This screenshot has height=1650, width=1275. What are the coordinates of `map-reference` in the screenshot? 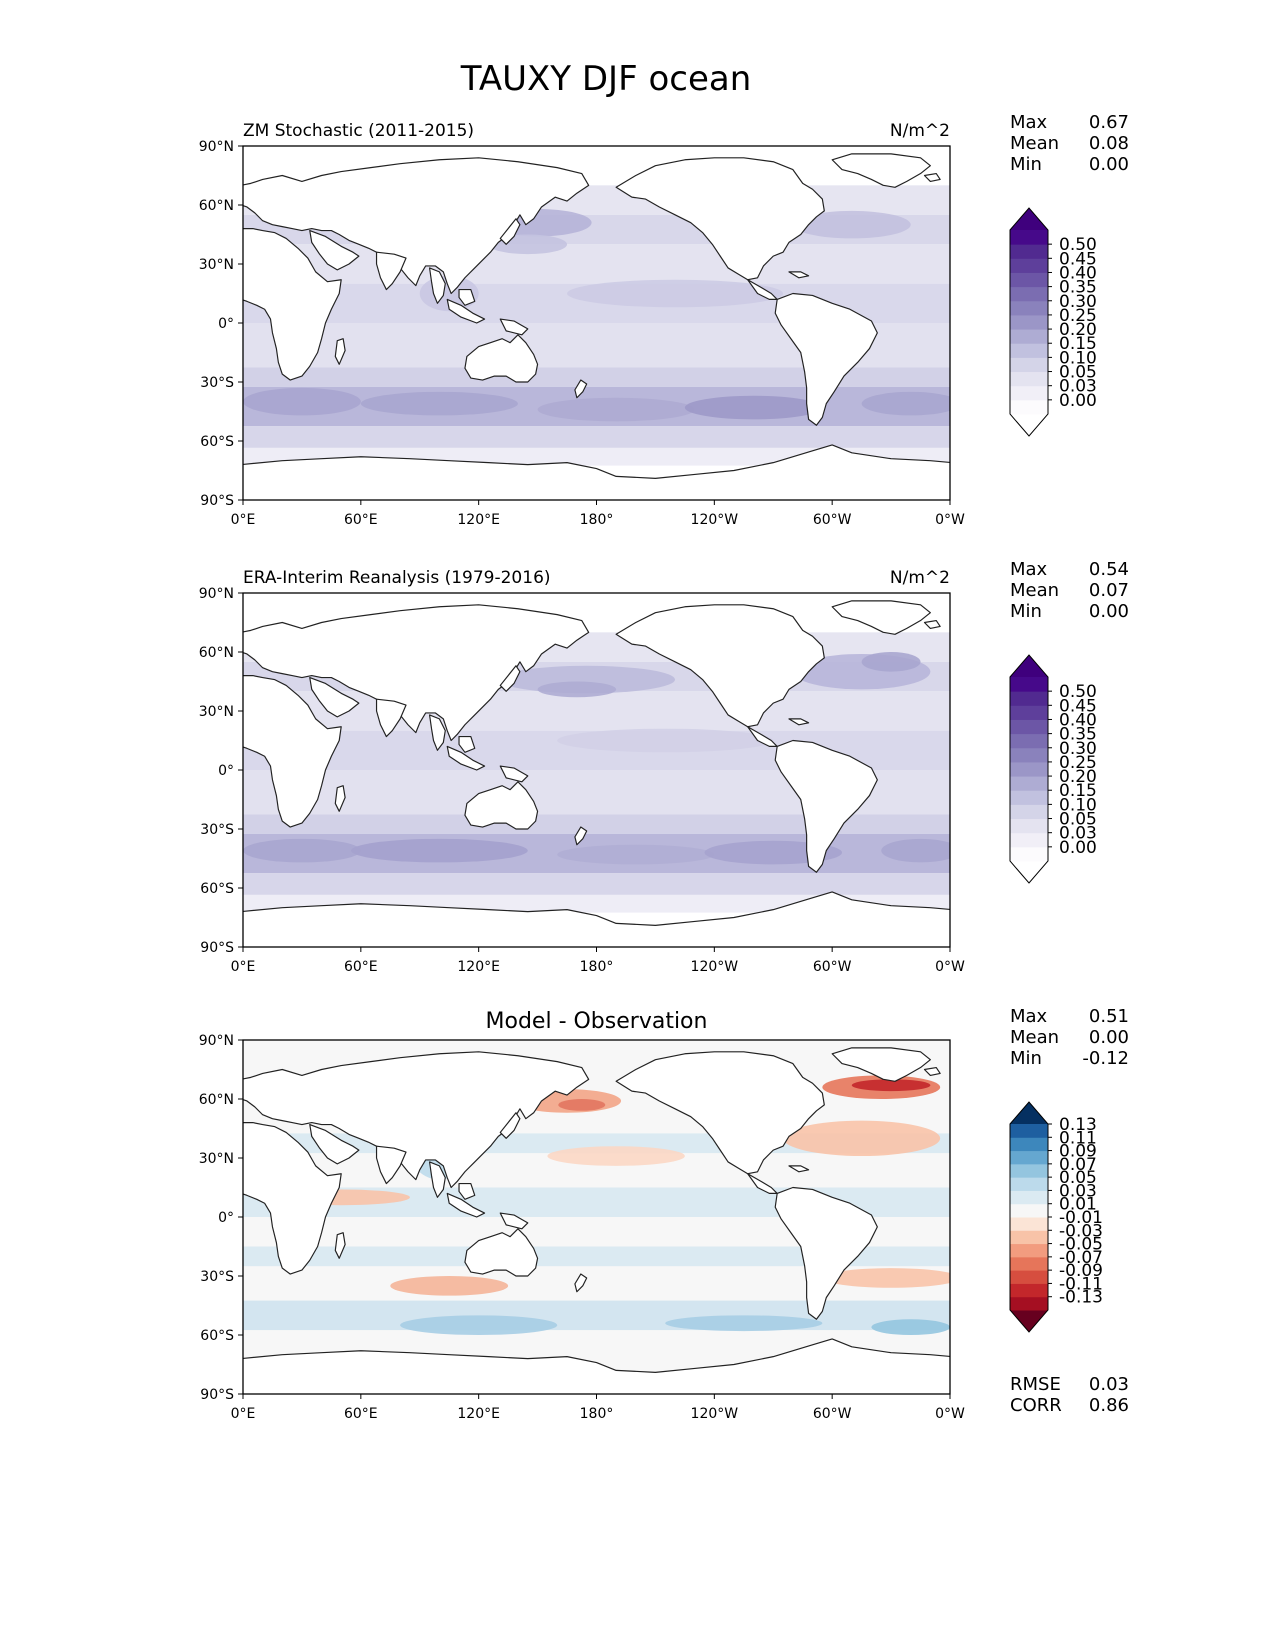 It's located at (596, 770).